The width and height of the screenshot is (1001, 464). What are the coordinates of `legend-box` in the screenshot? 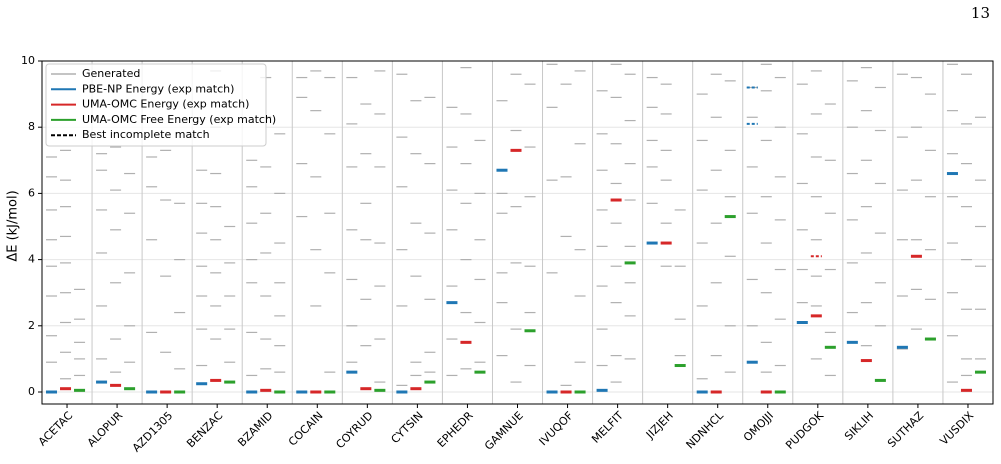 It's located at (156, 105).